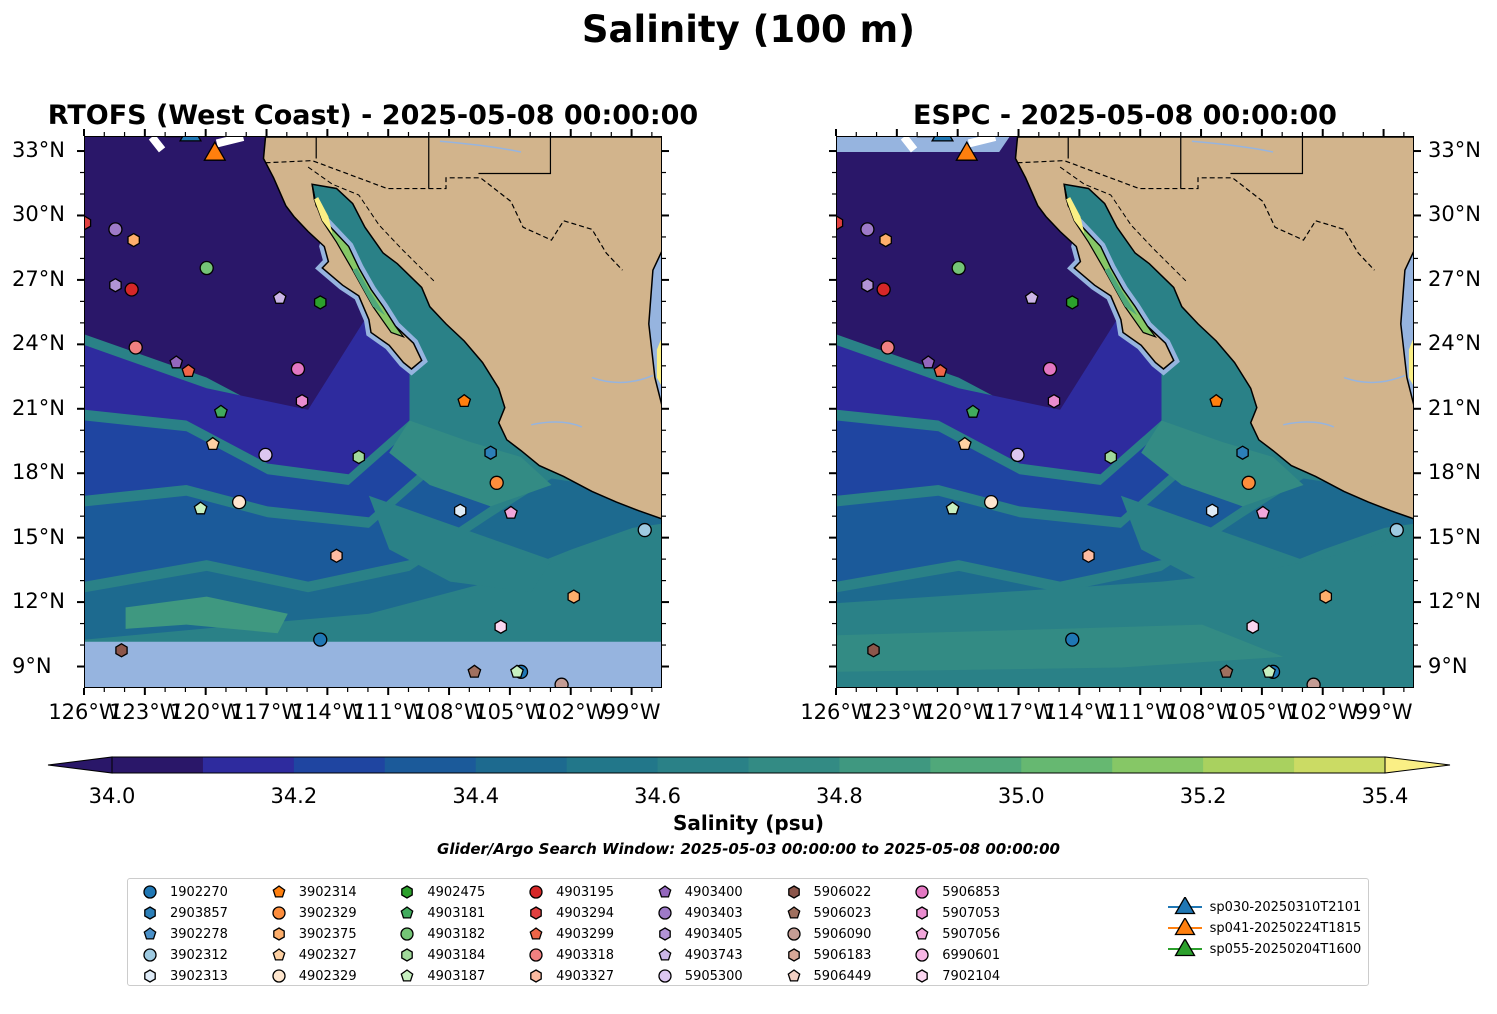 The height and width of the screenshot is (1014, 1497). Describe the element at coordinates (713, 913) in the screenshot. I see `legend-label: 4903403` at that location.